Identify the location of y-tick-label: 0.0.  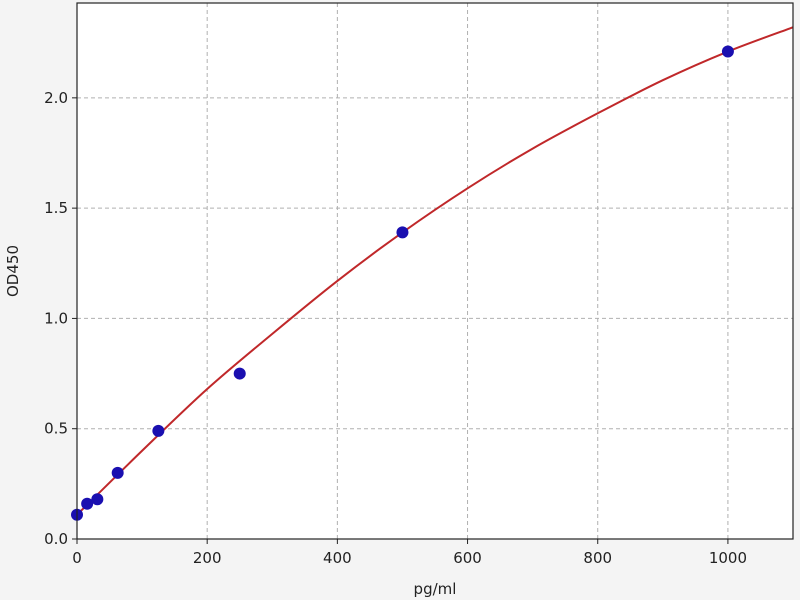
(56, 539).